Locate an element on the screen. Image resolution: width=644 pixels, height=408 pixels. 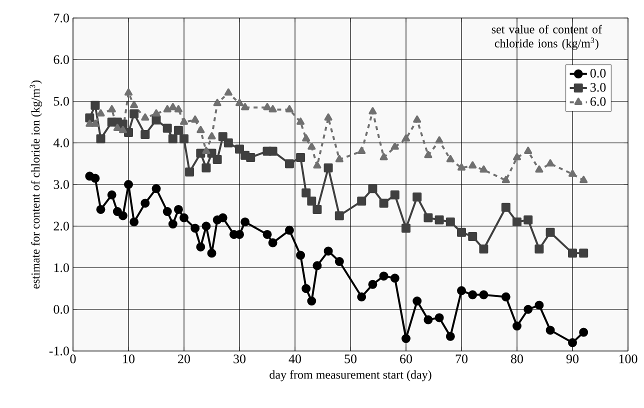
y-tick-label: -1.0 is located at coordinates (59, 351).